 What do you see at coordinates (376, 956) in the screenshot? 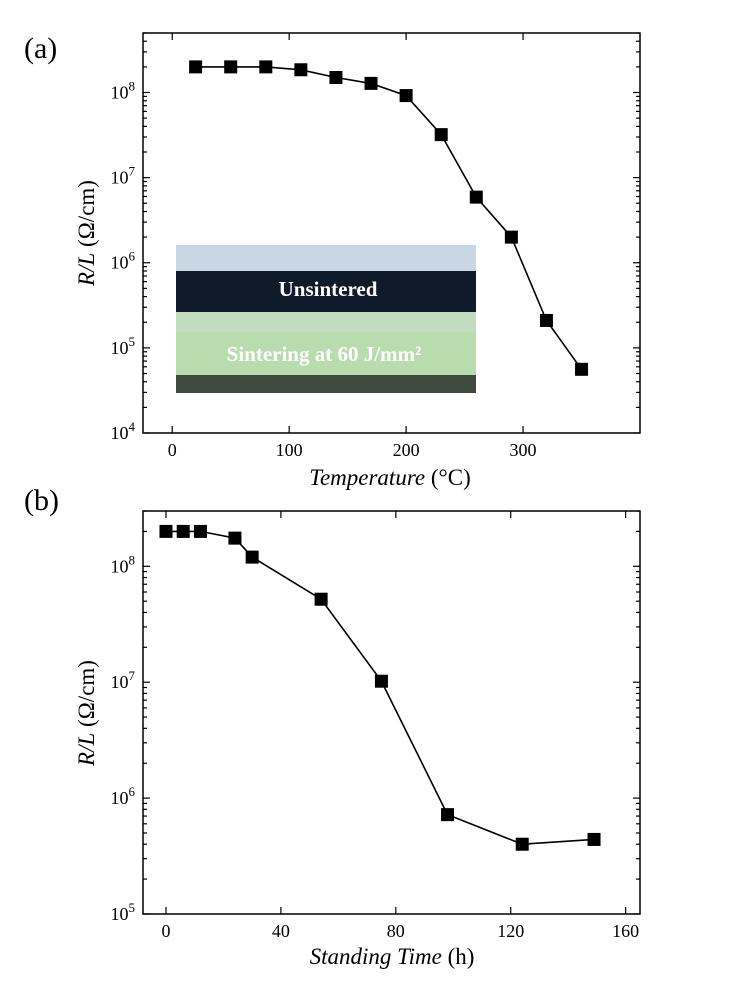
I see `x-axis-title-b-italic: Standing Time` at bounding box center [376, 956].